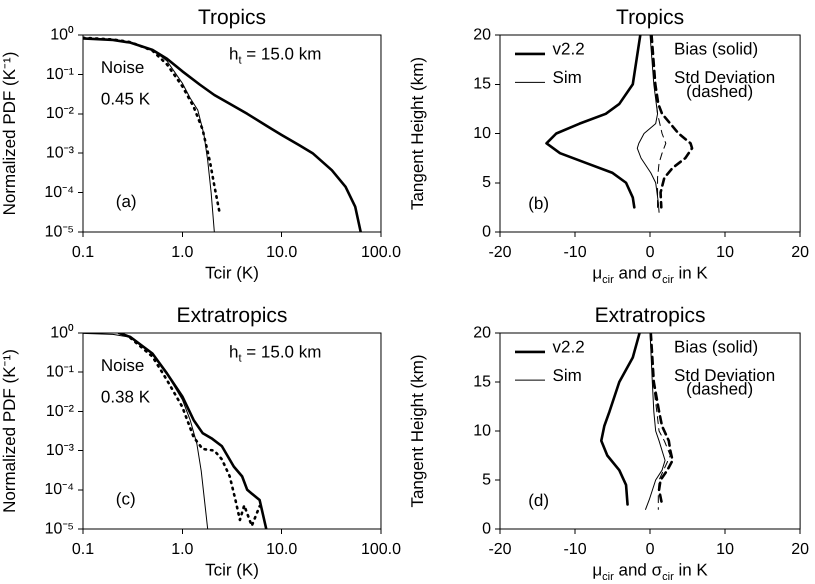 The height and width of the screenshot is (584, 815). What do you see at coordinates (126, 202) in the screenshot?
I see `annotation: (a)` at bounding box center [126, 202].